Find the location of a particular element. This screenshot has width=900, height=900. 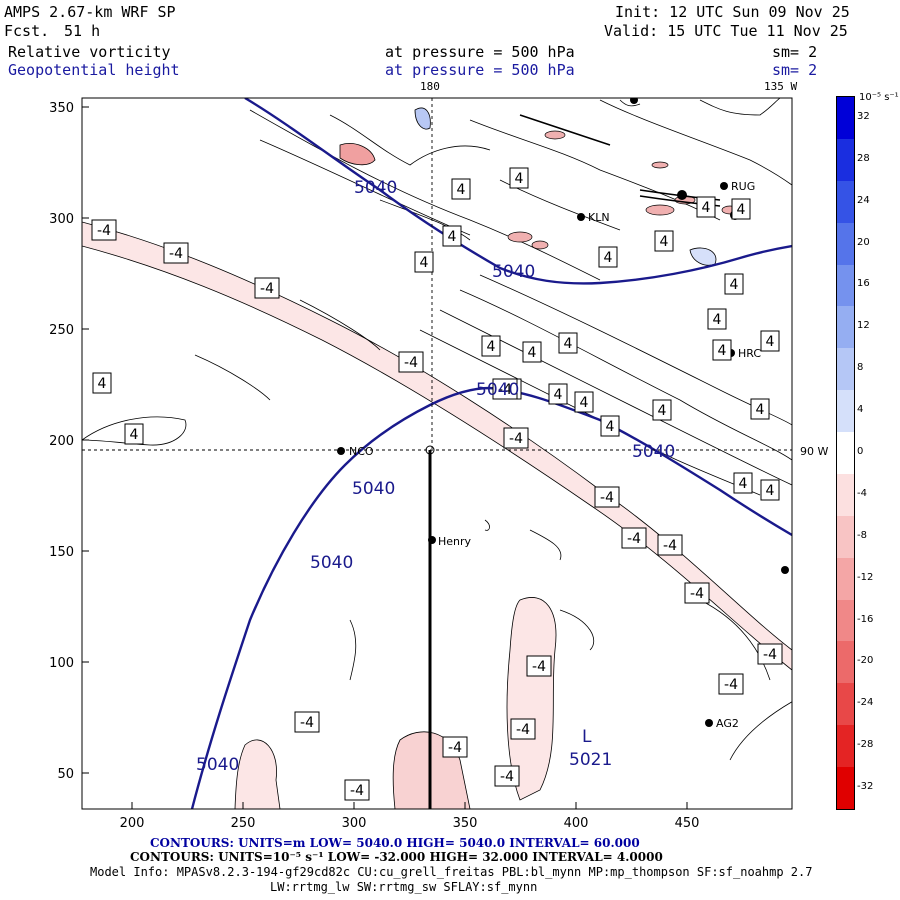

y-tick-label: 100 is located at coordinates (61, 663).